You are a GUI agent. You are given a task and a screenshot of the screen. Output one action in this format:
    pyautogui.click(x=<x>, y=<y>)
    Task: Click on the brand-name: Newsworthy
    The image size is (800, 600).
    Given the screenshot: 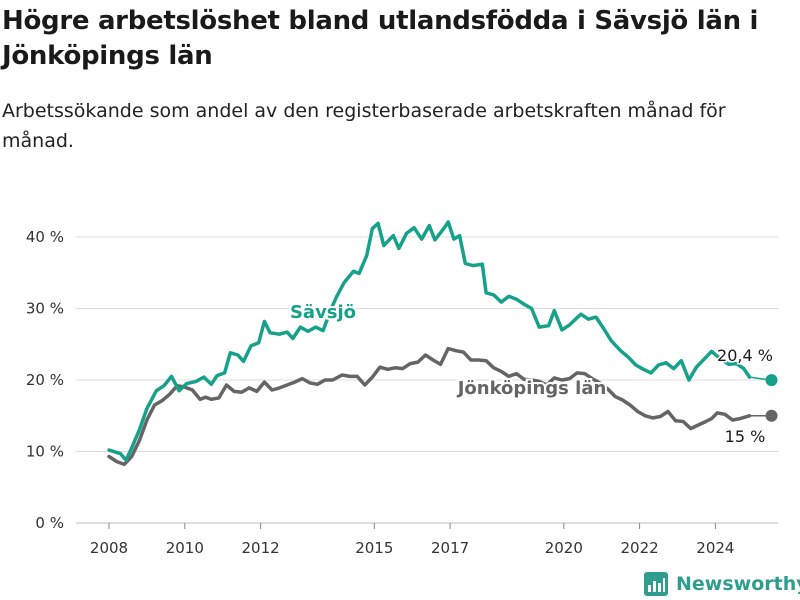 What is the action you would take?
    pyautogui.click(x=738, y=584)
    